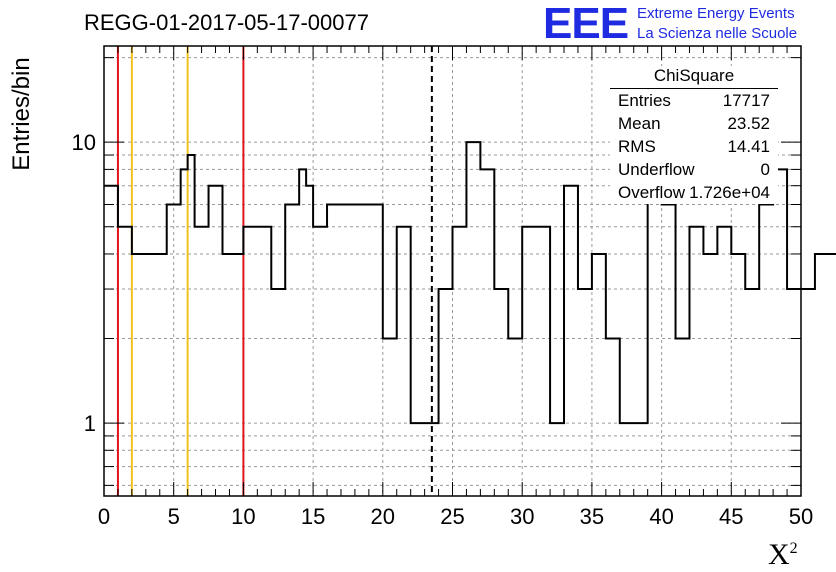 The width and height of the screenshot is (836, 572). I want to click on x-tick-label: 30, so click(522, 516).